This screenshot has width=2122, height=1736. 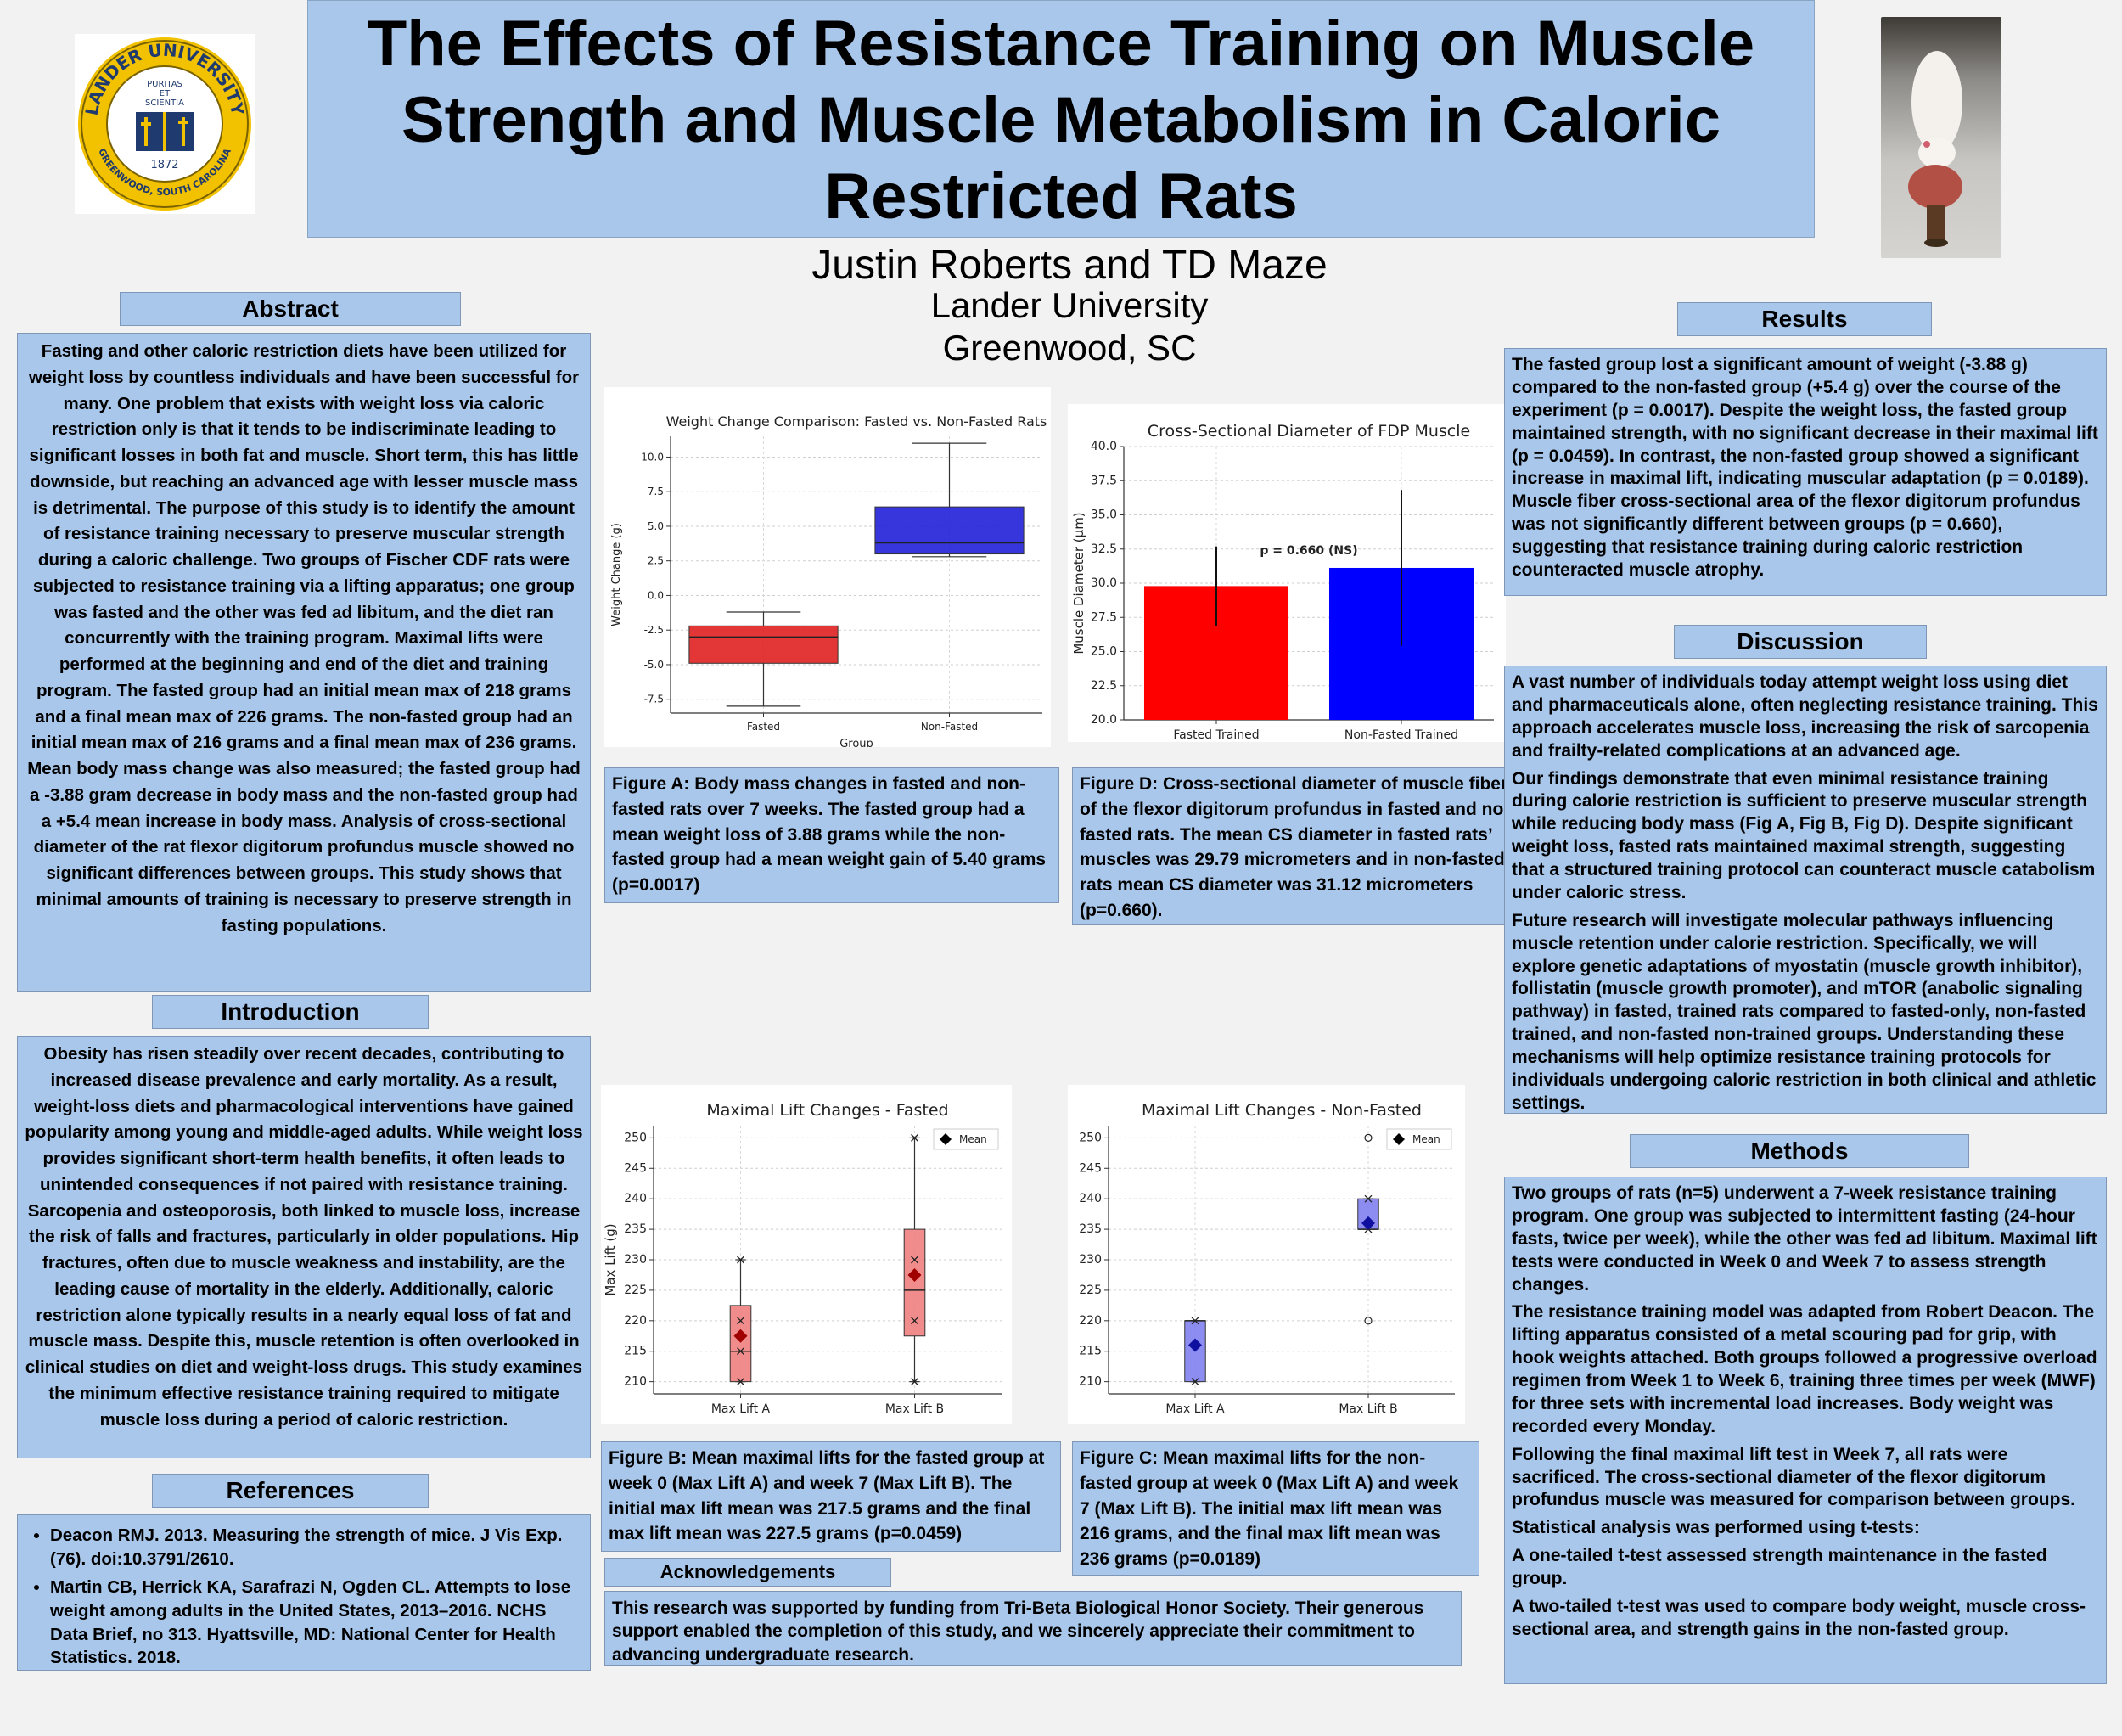 What do you see at coordinates (1800, 642) in the screenshot?
I see `discussion-heading: Discussion` at bounding box center [1800, 642].